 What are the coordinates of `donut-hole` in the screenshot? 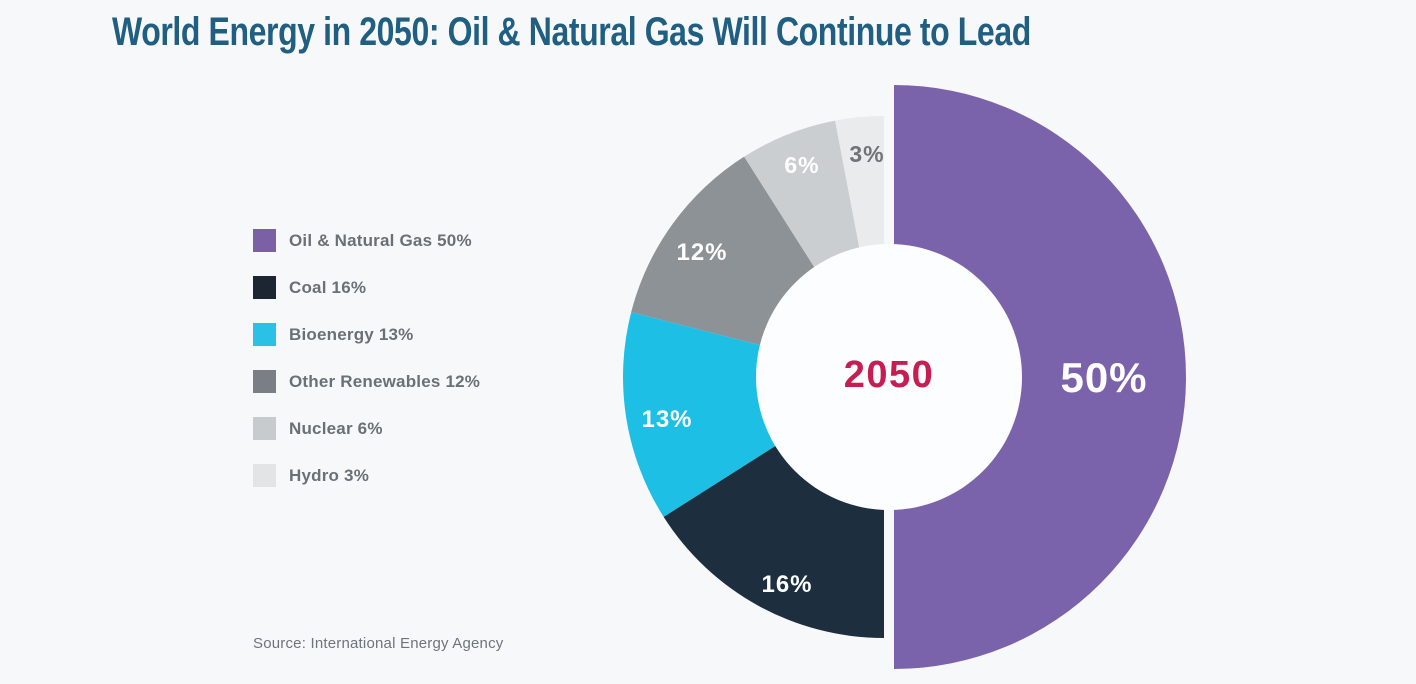 It's located at (889, 377).